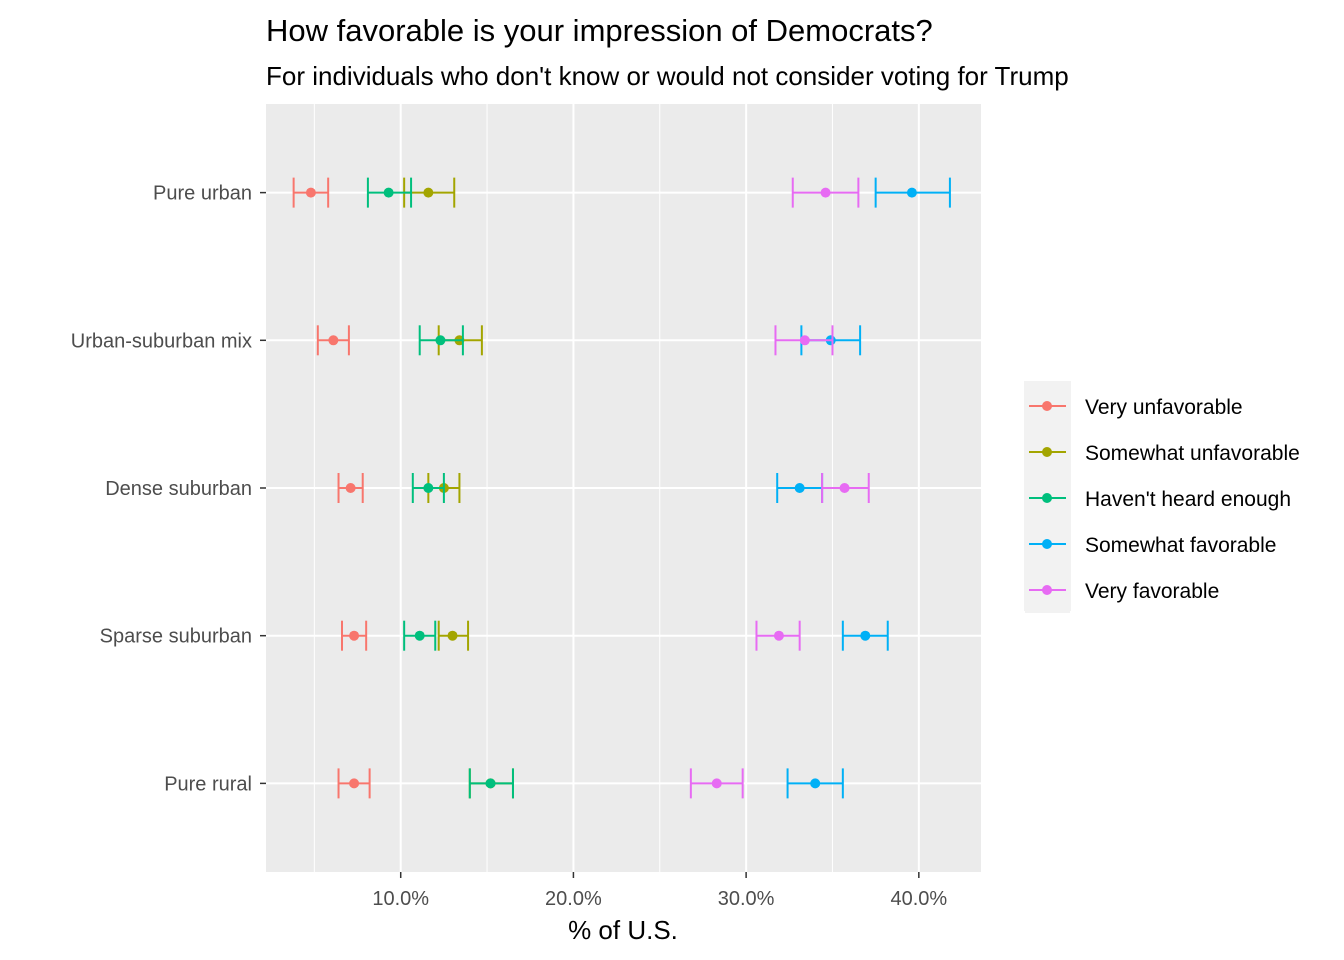 The height and width of the screenshot is (960, 1344). What do you see at coordinates (573, 899) in the screenshot?
I see `x-tick-label: 20.0%` at bounding box center [573, 899].